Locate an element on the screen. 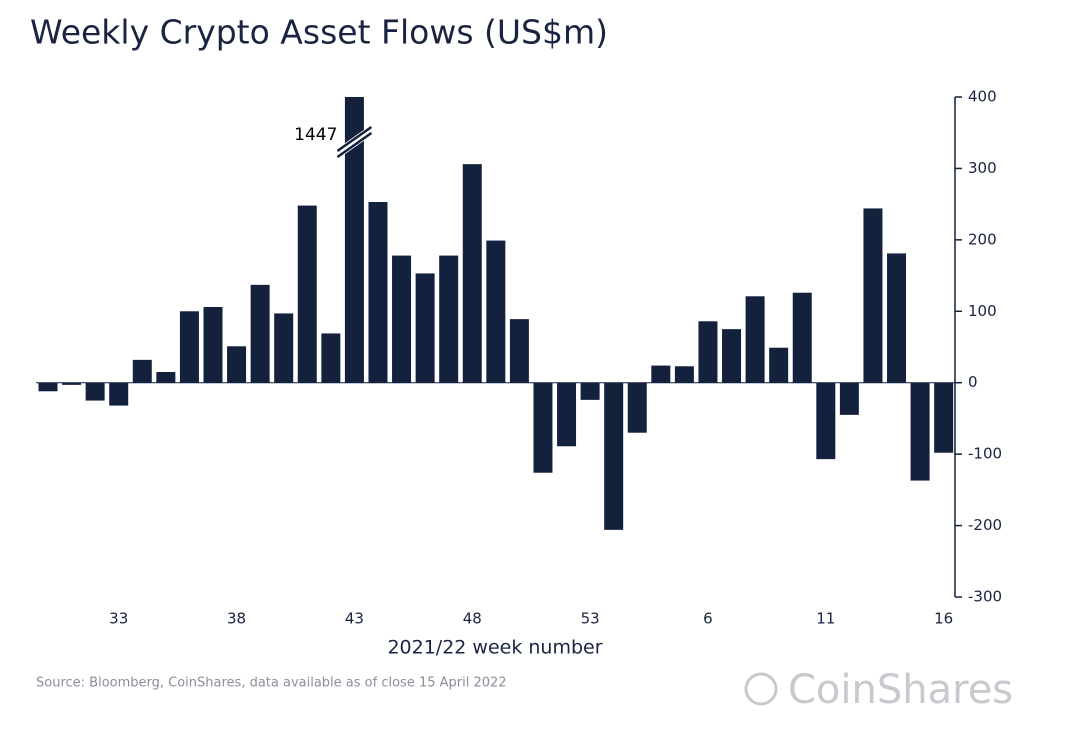 The height and width of the screenshot is (730, 1081). x-tick-label: 6 is located at coordinates (708, 619).